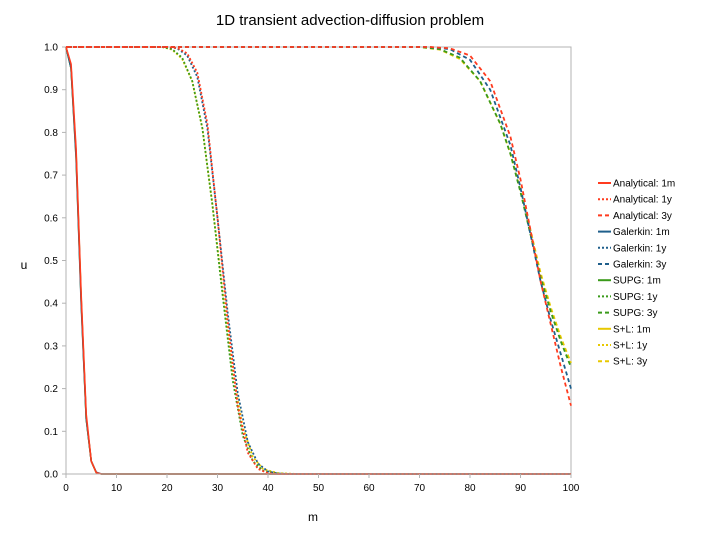 The width and height of the screenshot is (701, 547). Describe the element at coordinates (630, 346) in the screenshot. I see `legend-label: S+L: 1y` at that location.